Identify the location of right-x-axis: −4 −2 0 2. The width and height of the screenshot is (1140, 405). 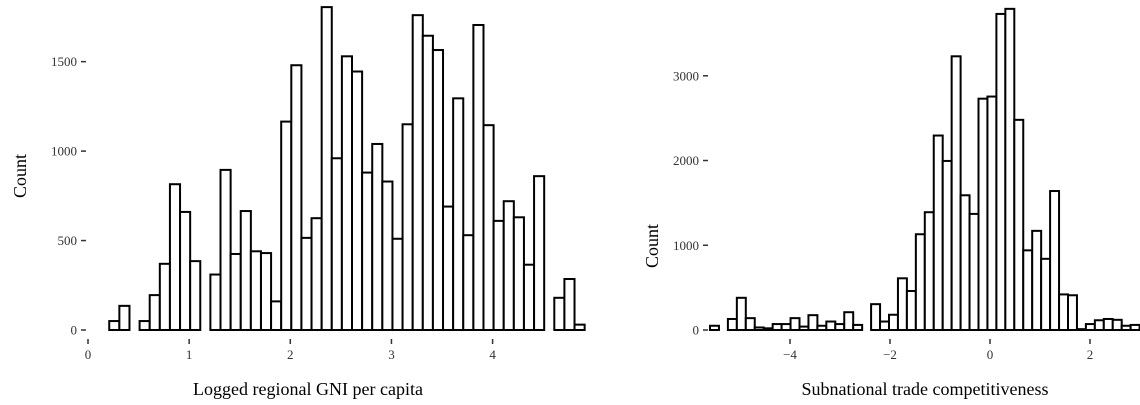
(938, 350).